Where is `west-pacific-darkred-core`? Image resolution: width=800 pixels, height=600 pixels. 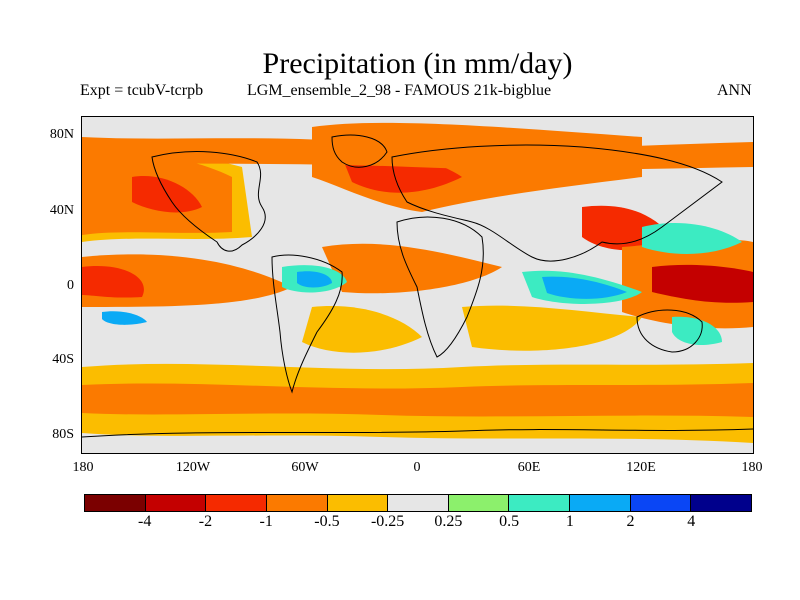
west-pacific-darkred-core is located at coordinates (702, 283).